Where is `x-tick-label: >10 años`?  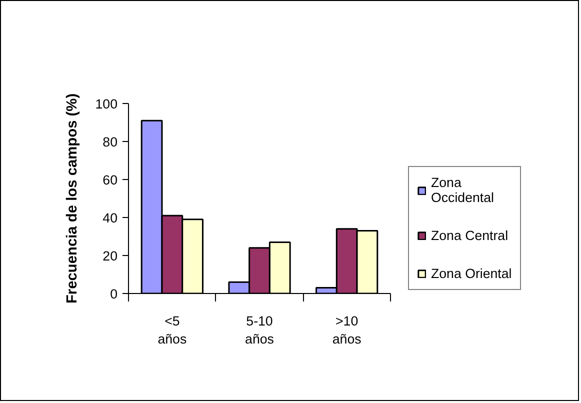
x-tick-label: >10 años is located at coordinates (347, 330).